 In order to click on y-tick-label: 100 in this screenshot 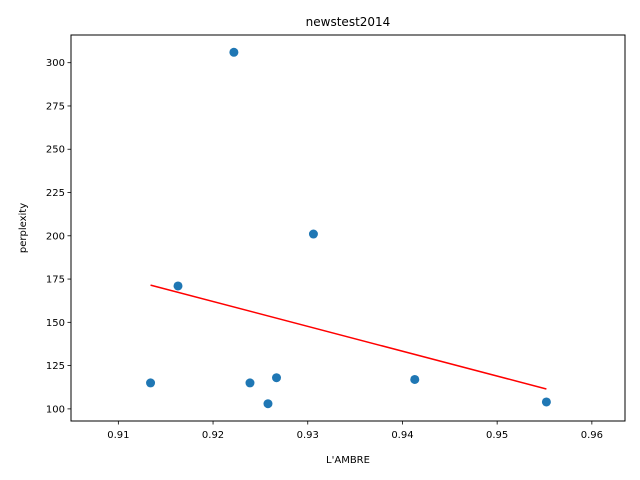, I will do `click(55, 409)`.